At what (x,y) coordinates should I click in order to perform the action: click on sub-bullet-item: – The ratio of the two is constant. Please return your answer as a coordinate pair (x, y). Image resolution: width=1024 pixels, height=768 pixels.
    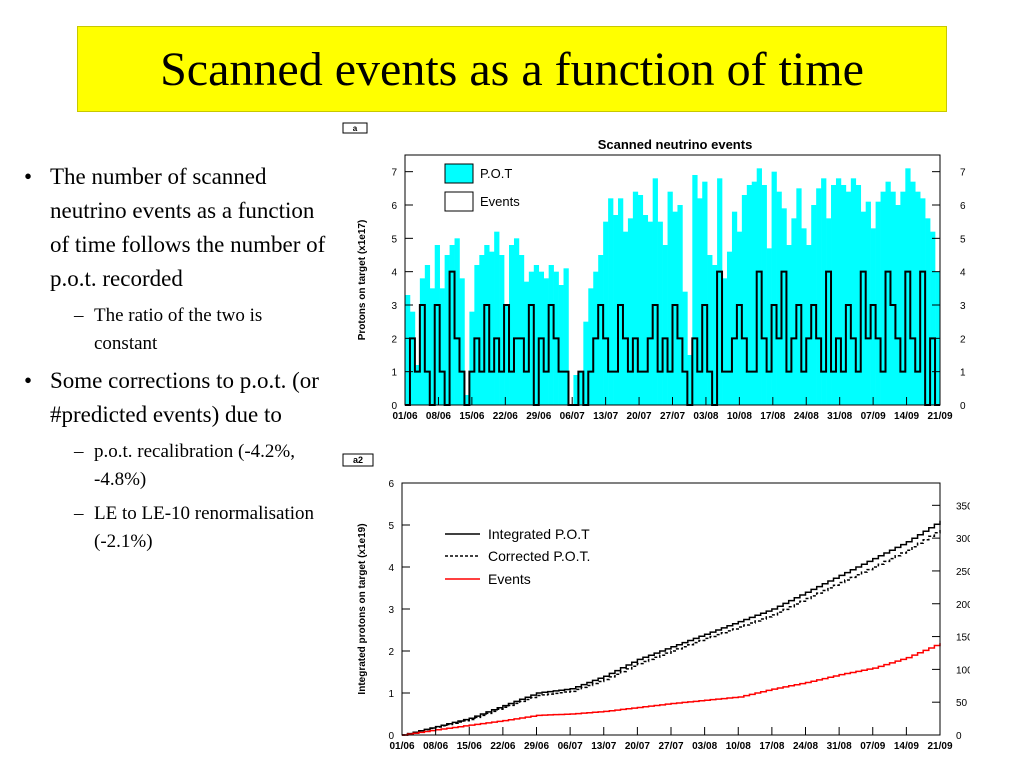
    Looking at the image, I should click on (173, 330).